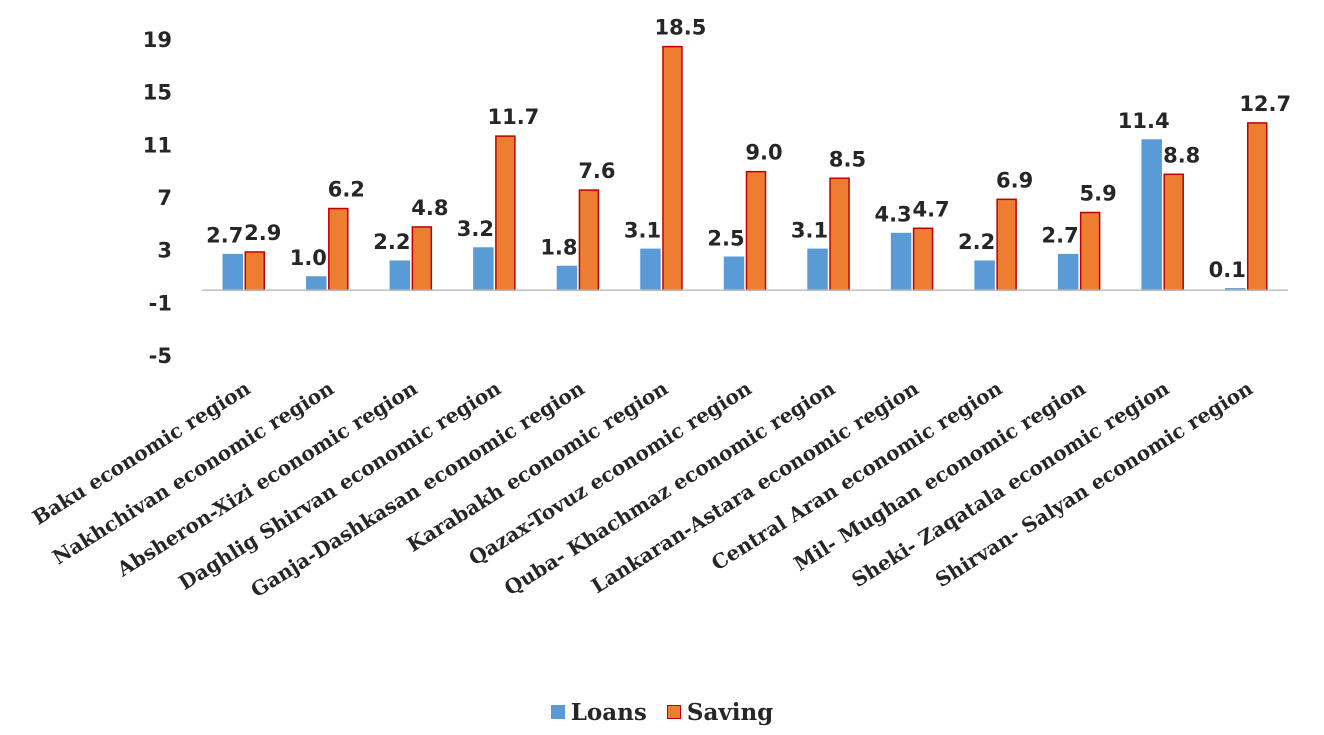 The width and height of the screenshot is (1324, 735). Describe the element at coordinates (267, 479) in the screenshot. I see `x-tick-label: Absheron-Xizi economic region` at that location.